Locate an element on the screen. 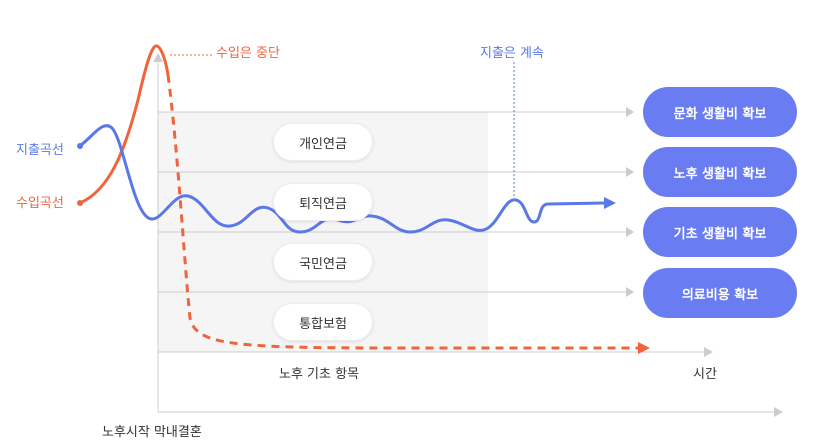  expense-curve-start-dot is located at coordinates (80, 146).